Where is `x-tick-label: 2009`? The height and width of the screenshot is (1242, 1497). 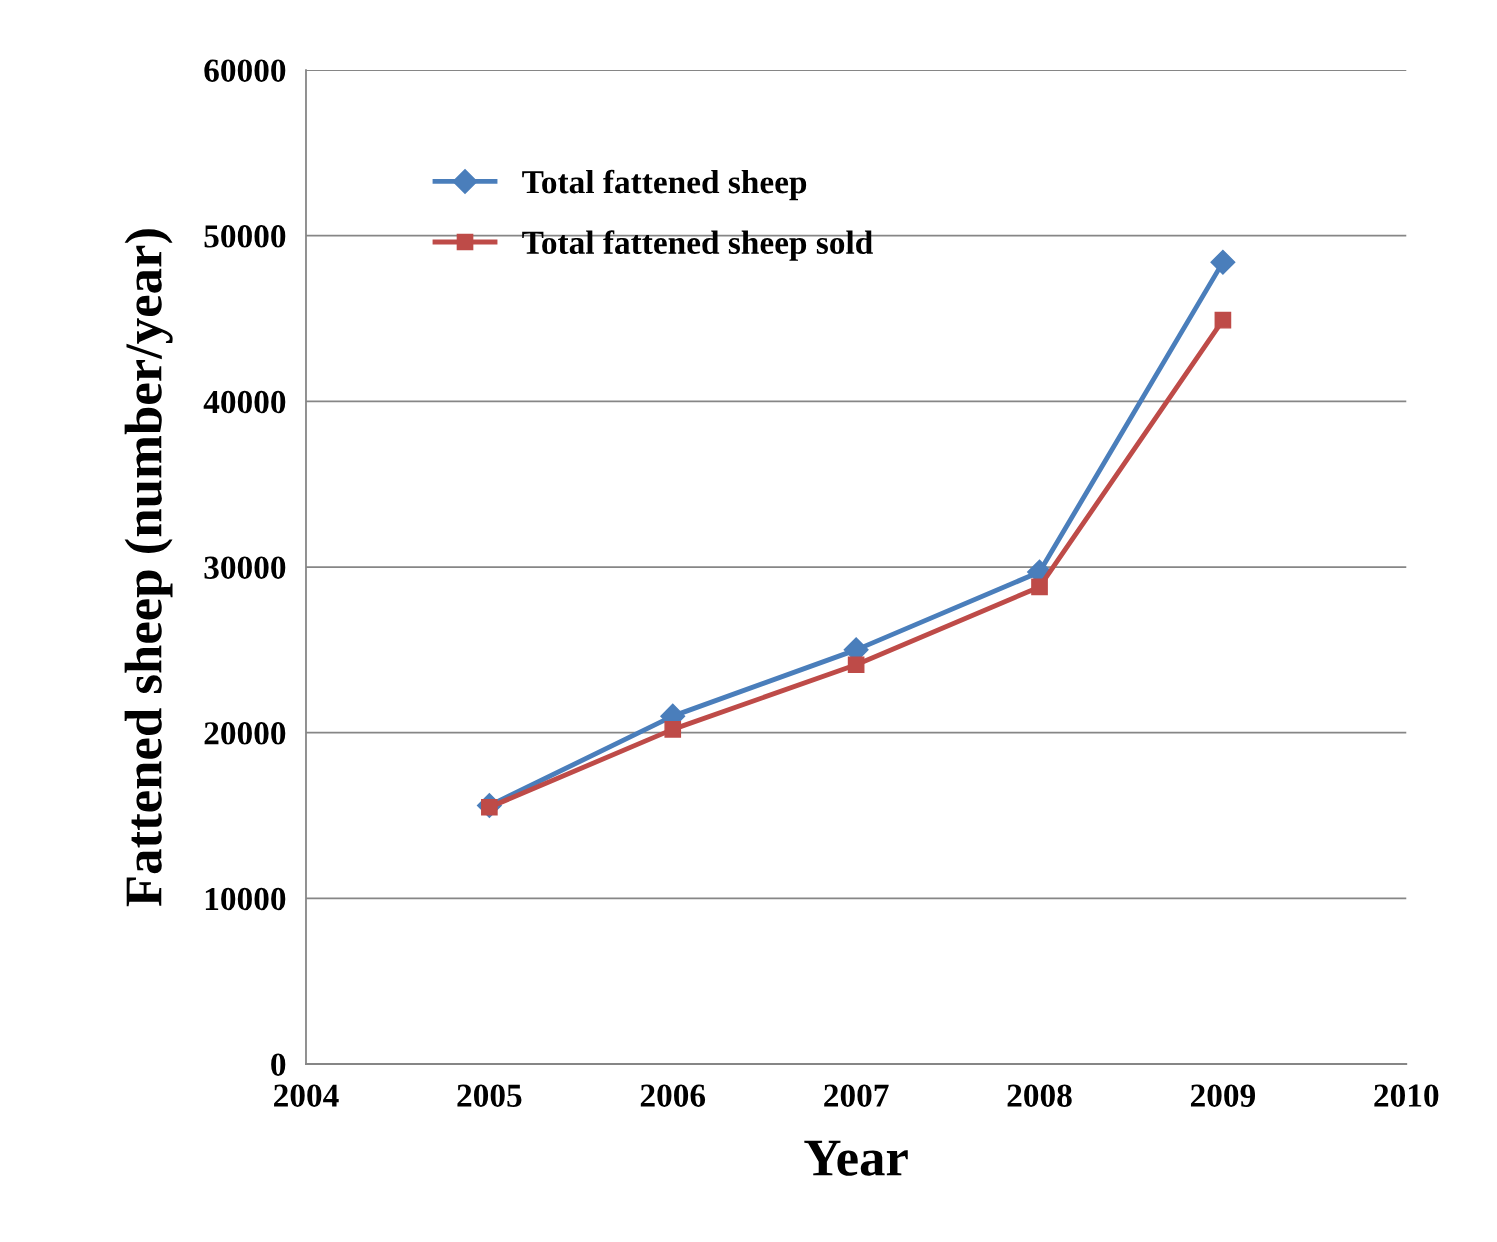 x-tick-label: 2009 is located at coordinates (1223, 1095).